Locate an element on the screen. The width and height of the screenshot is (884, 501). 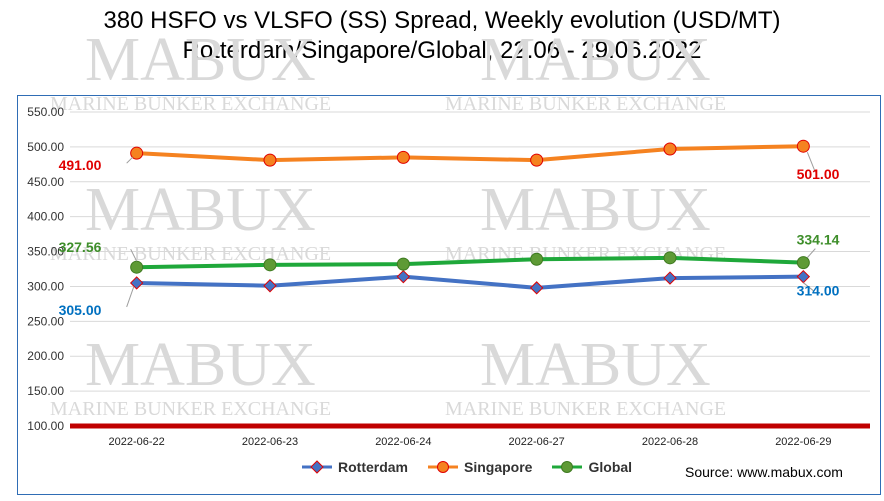
source-note: Source: www.mabux.com is located at coordinates (764, 472).